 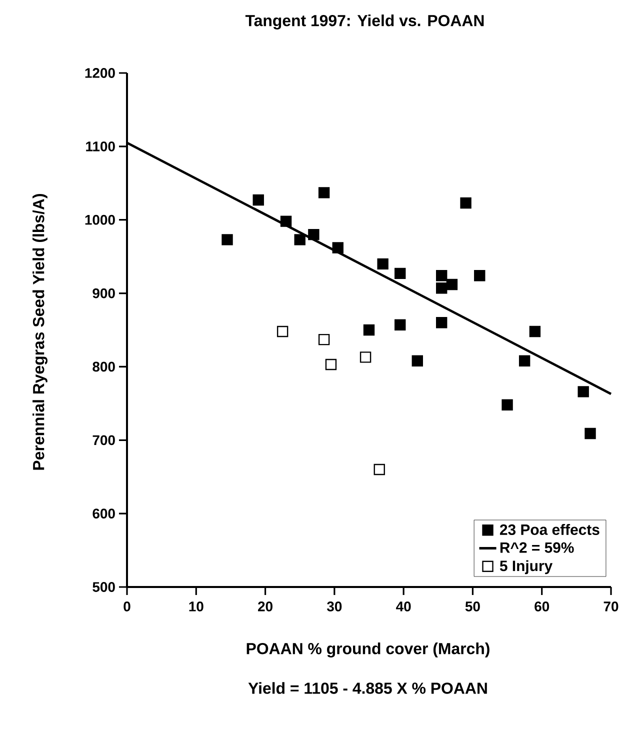 I want to click on legend-label: 5 Injury, so click(x=526, y=567).